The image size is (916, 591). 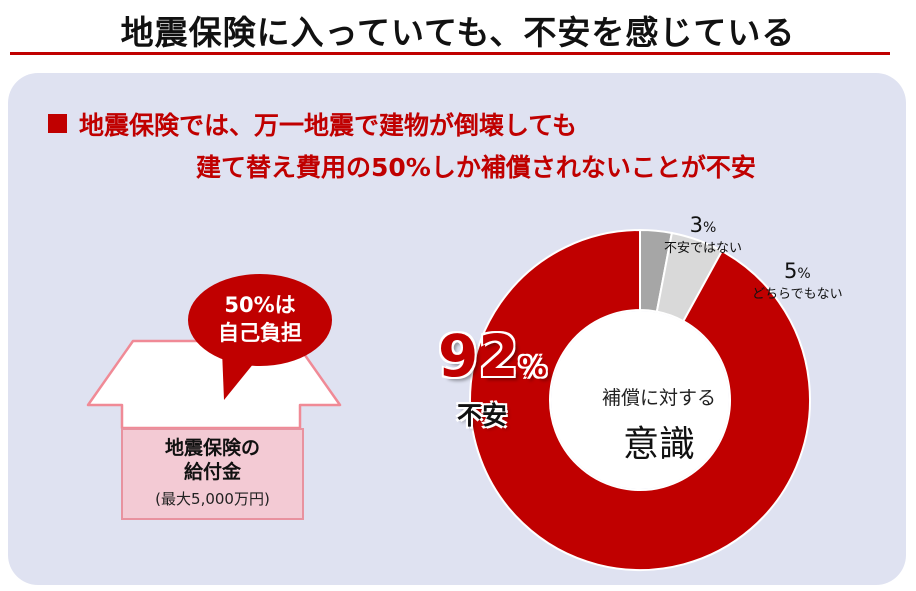 I want to click on donut-center-small: 補償に対する, so click(x=658, y=398).